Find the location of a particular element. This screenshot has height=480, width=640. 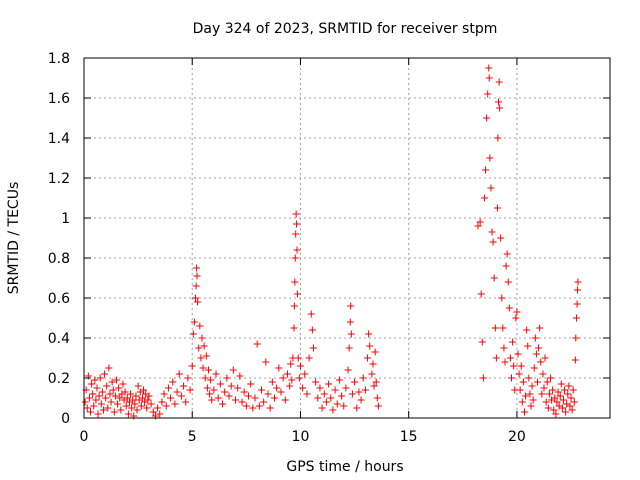

x-tick-label: 20 is located at coordinates (517, 437).